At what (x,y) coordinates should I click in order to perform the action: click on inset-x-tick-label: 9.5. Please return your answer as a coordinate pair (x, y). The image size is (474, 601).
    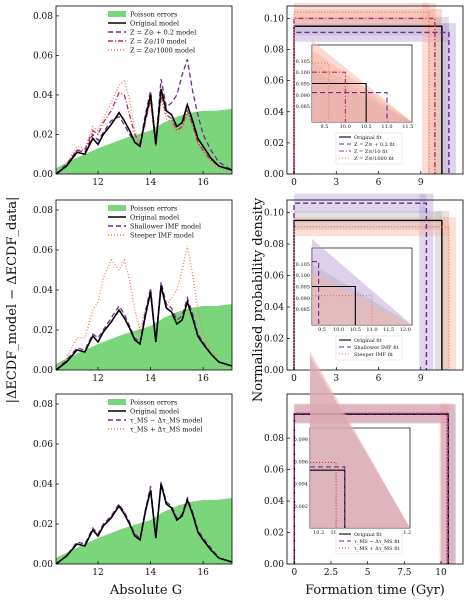
    Looking at the image, I should click on (322, 330).